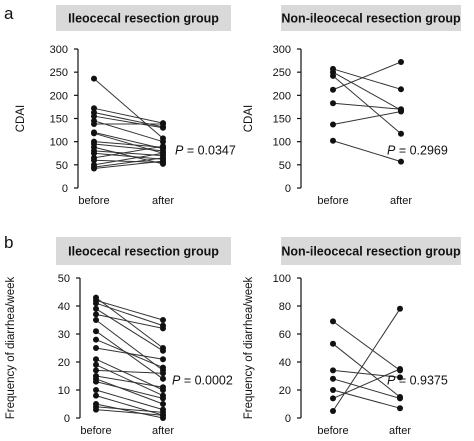 Image resolution: width=474 pixels, height=441 pixels. What do you see at coordinates (209, 151) in the screenshot?
I see `p-value-text: = 0.0347` at bounding box center [209, 151].